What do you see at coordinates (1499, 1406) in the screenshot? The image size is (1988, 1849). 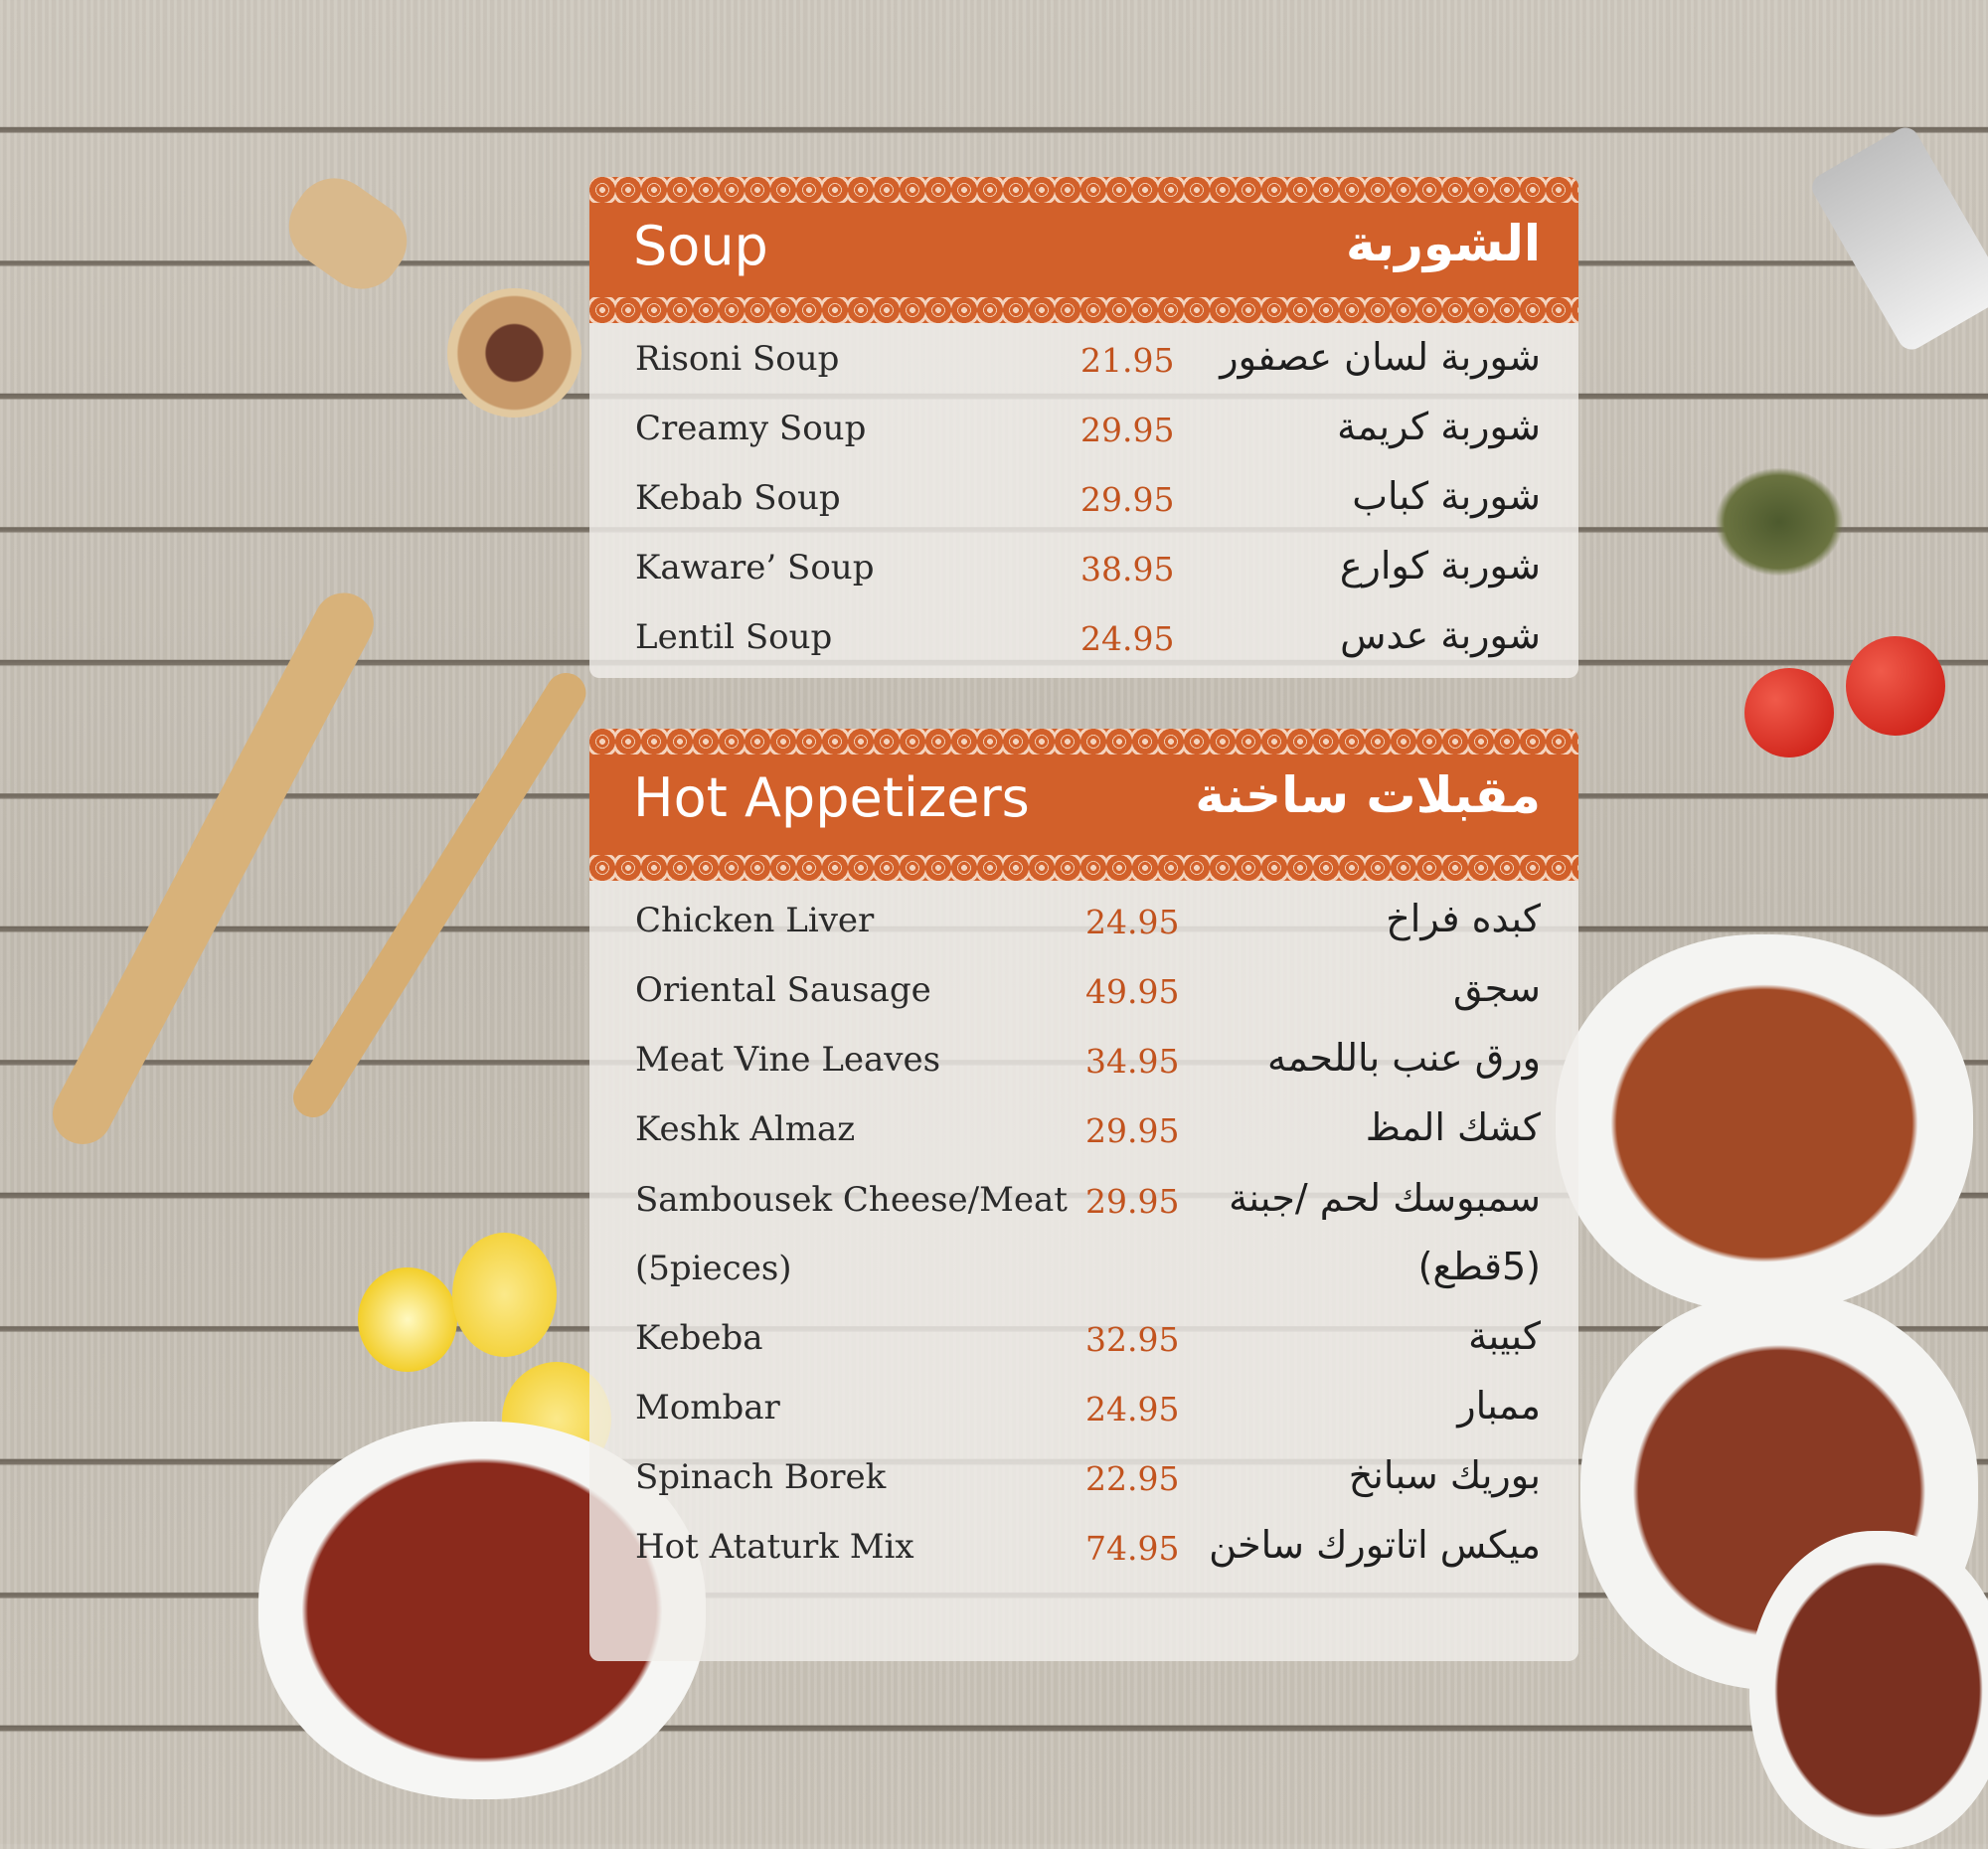 I see `item-name-ar: ممبار` at bounding box center [1499, 1406].